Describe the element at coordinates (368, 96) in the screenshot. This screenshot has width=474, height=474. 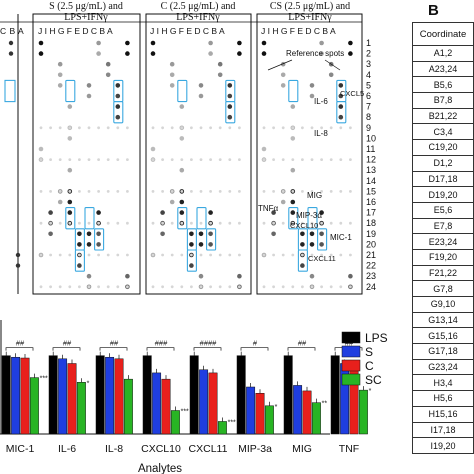
I see `row-number: 6` at that location.